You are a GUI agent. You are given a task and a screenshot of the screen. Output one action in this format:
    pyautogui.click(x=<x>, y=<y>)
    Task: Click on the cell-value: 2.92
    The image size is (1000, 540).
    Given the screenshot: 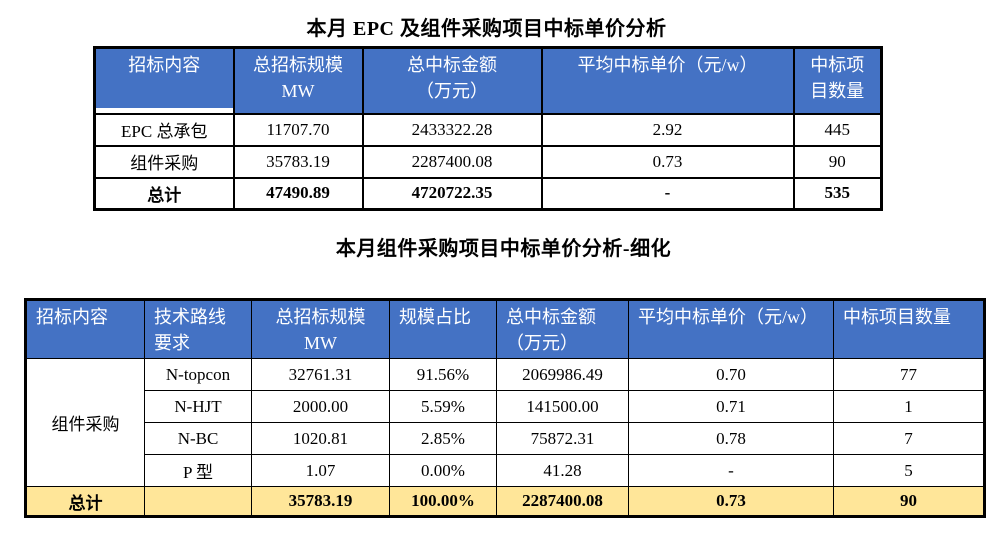 What is the action you would take?
    pyautogui.click(x=667, y=129)
    